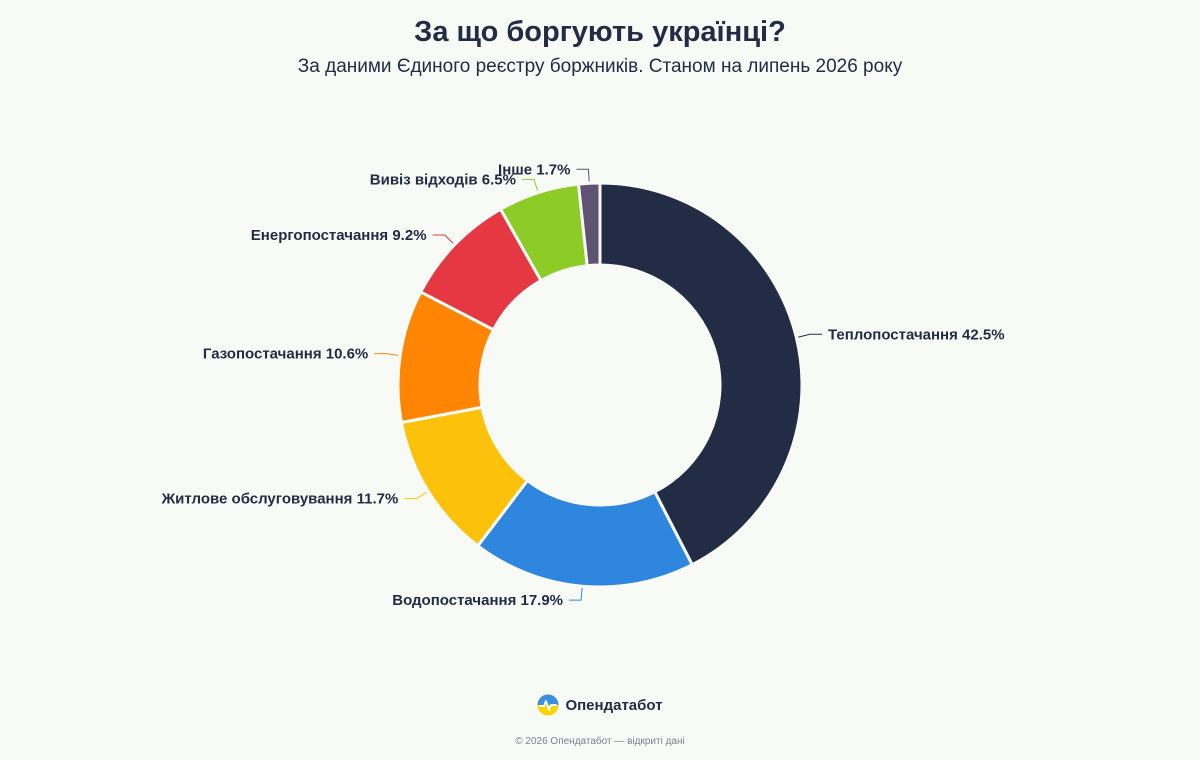 This screenshot has width=1200, height=760. I want to click on slice-теплопостачання, so click(701, 374).